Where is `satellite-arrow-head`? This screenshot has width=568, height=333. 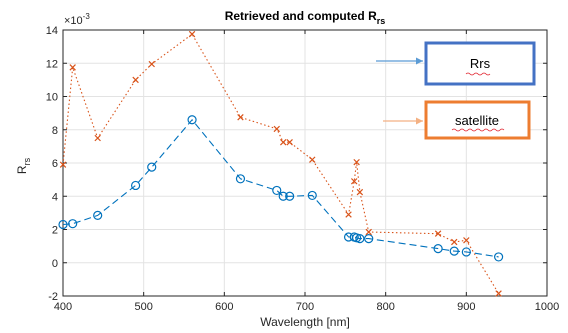
satellite-arrow-head is located at coordinates (419, 121).